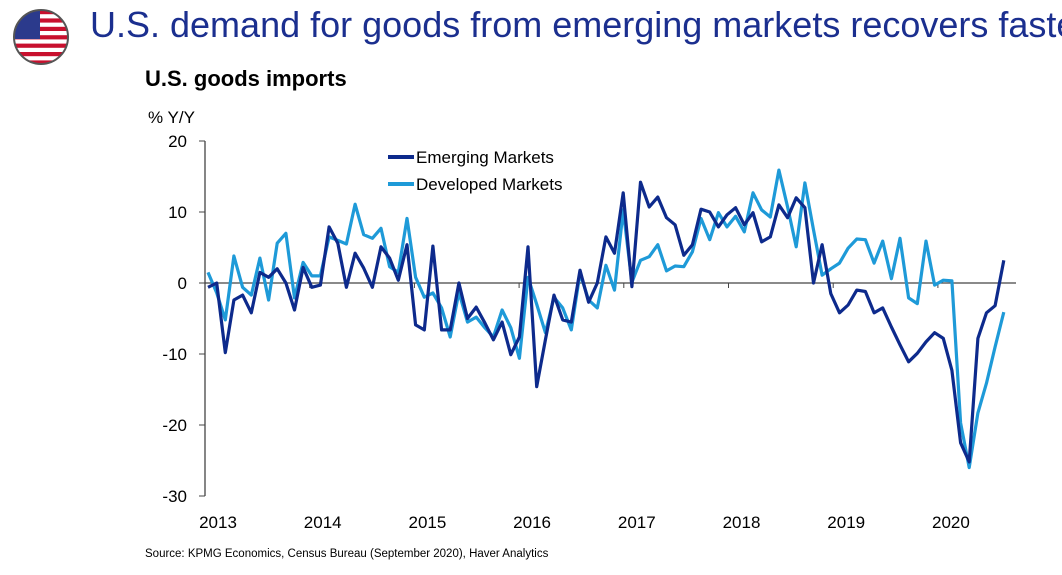  I want to click on y-tick-label: -10, so click(174, 354).